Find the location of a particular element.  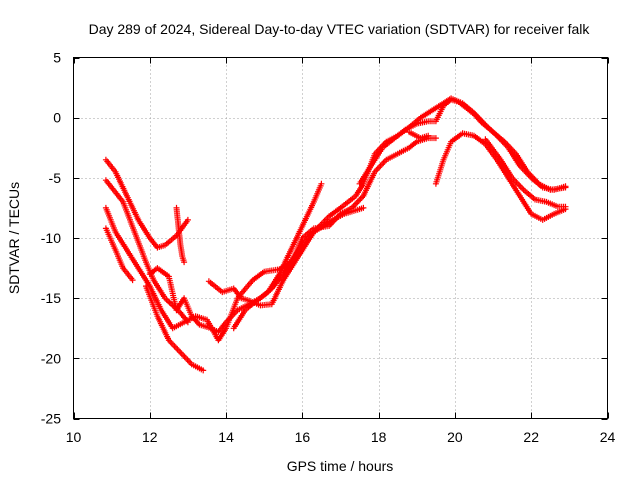

y-axis-label: SDTVAR / TECUs is located at coordinates (14, 238).